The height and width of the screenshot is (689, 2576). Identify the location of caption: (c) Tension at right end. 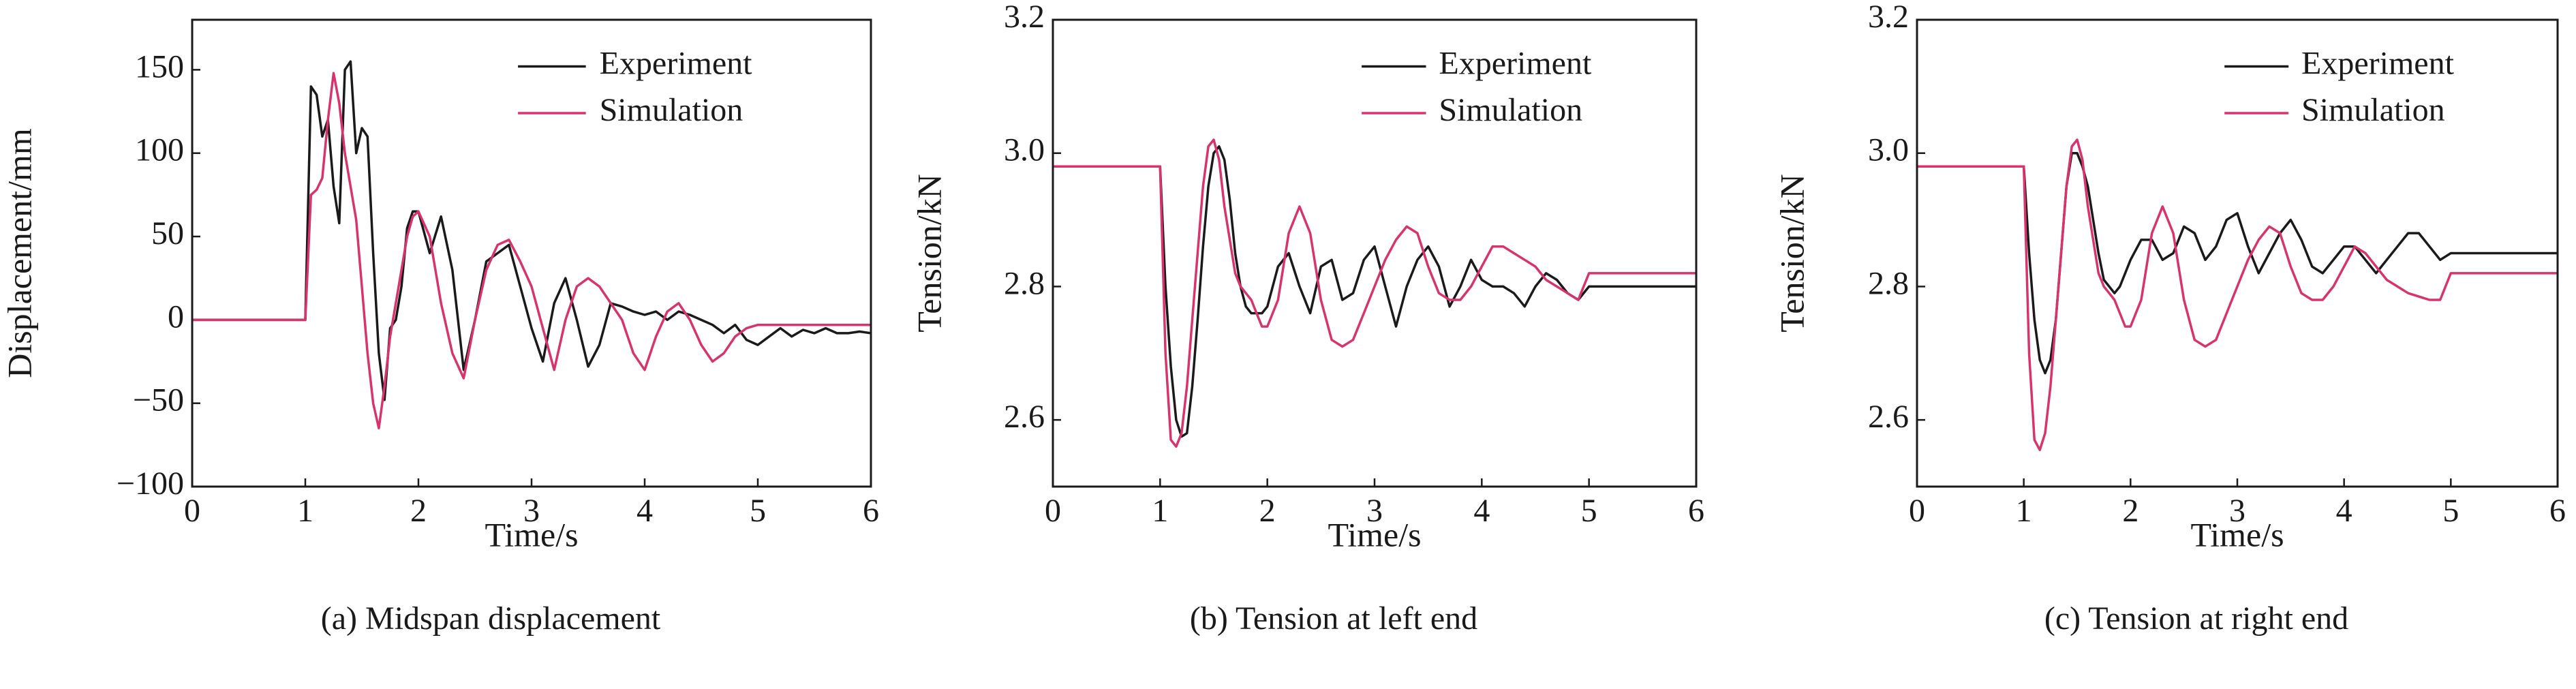
(2196, 619).